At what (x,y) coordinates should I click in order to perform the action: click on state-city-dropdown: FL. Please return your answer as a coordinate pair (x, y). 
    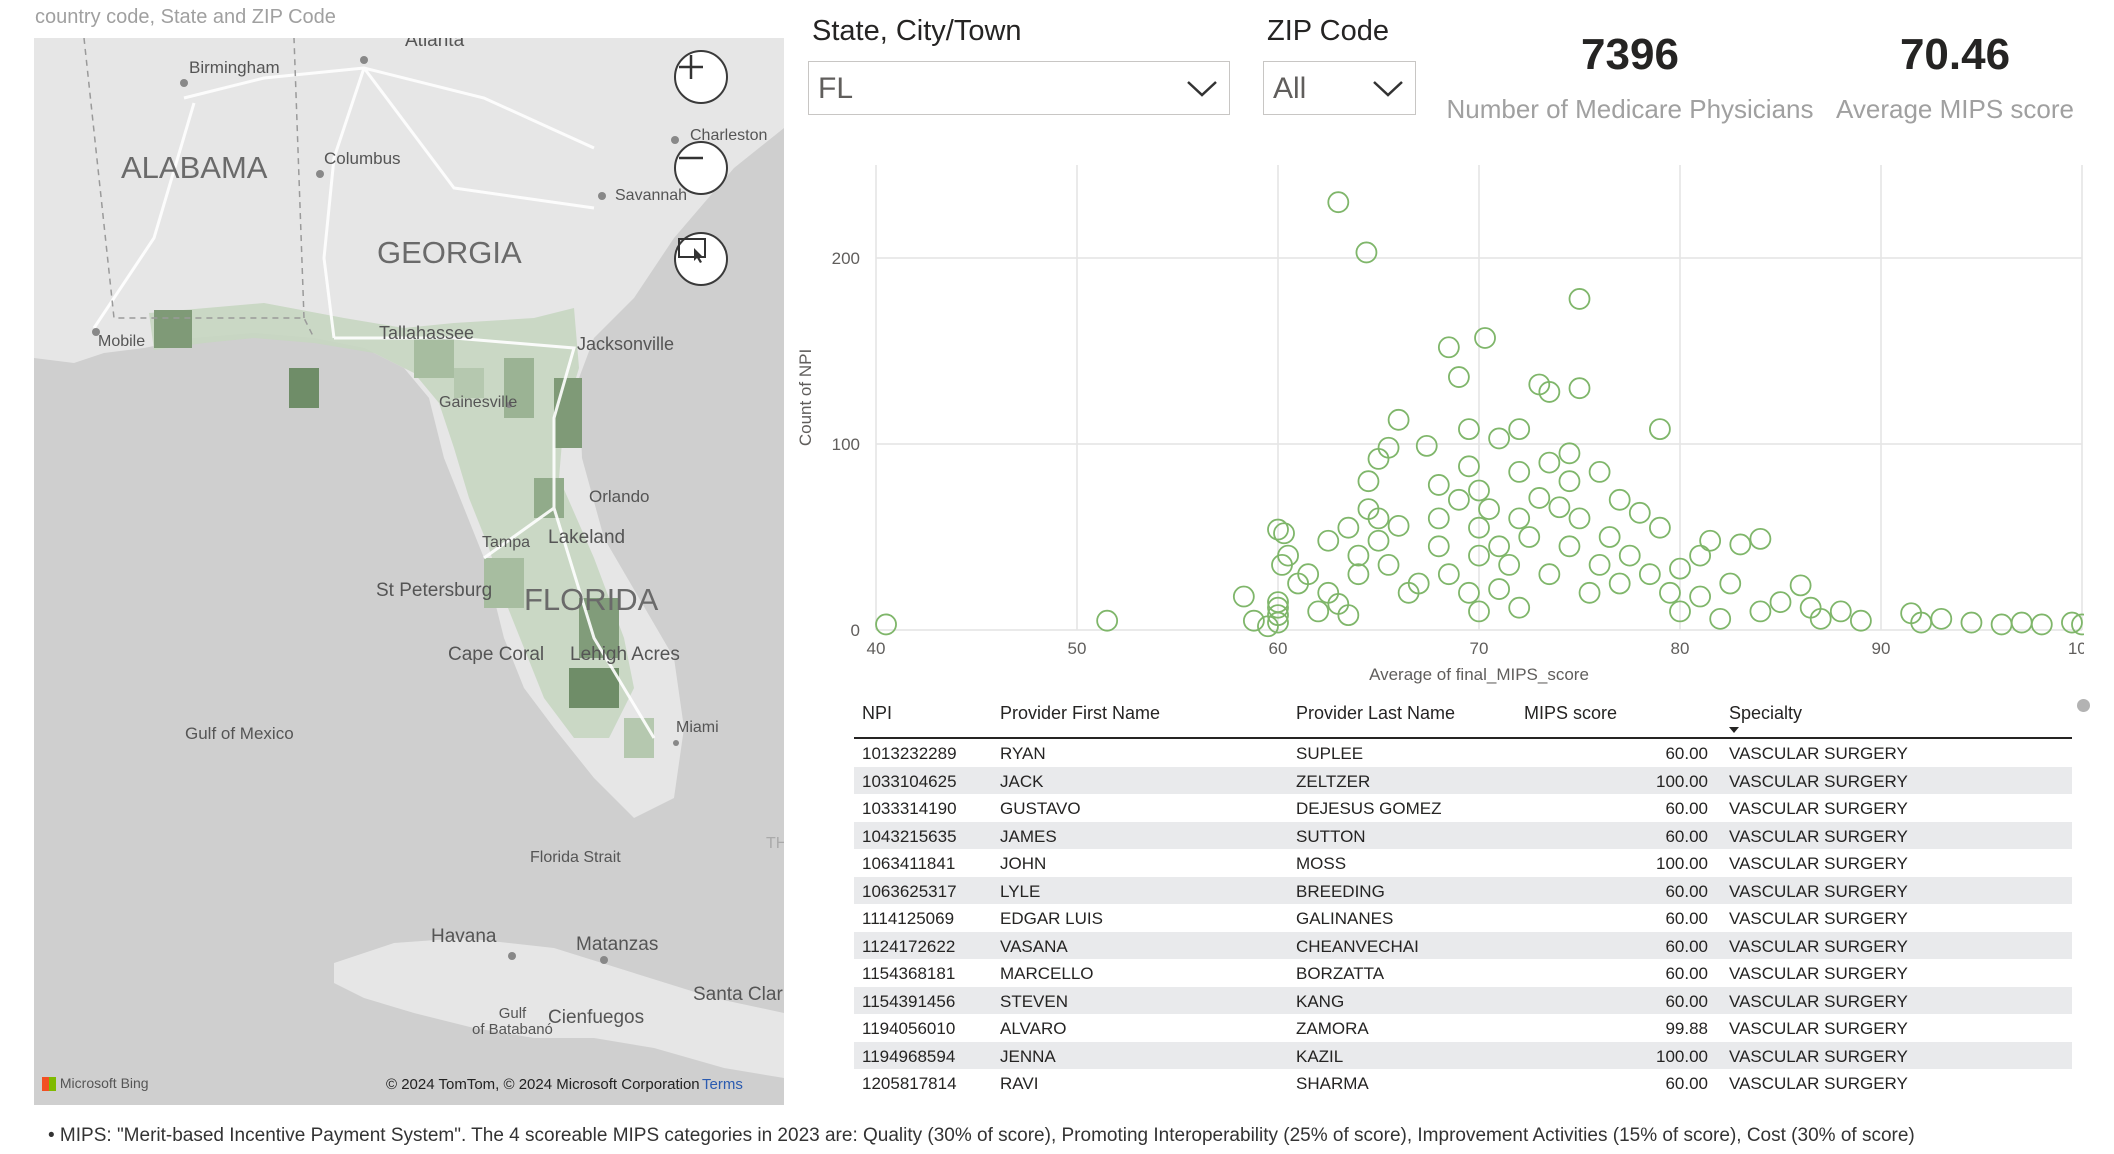
    Looking at the image, I should click on (1019, 88).